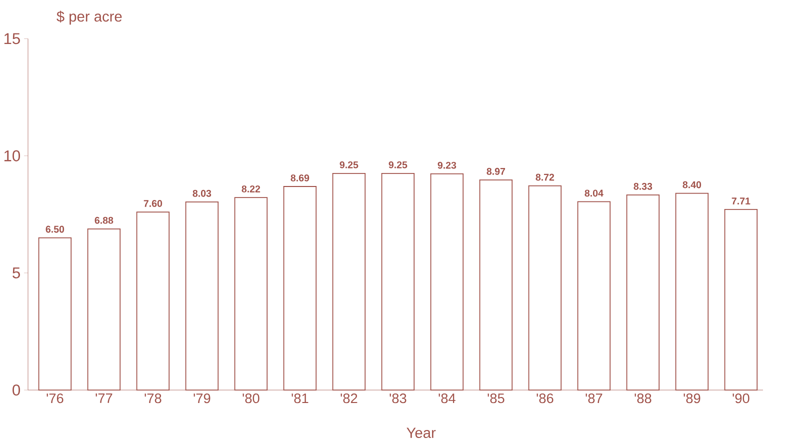  I want to click on x-tick-label: '83, so click(398, 399).